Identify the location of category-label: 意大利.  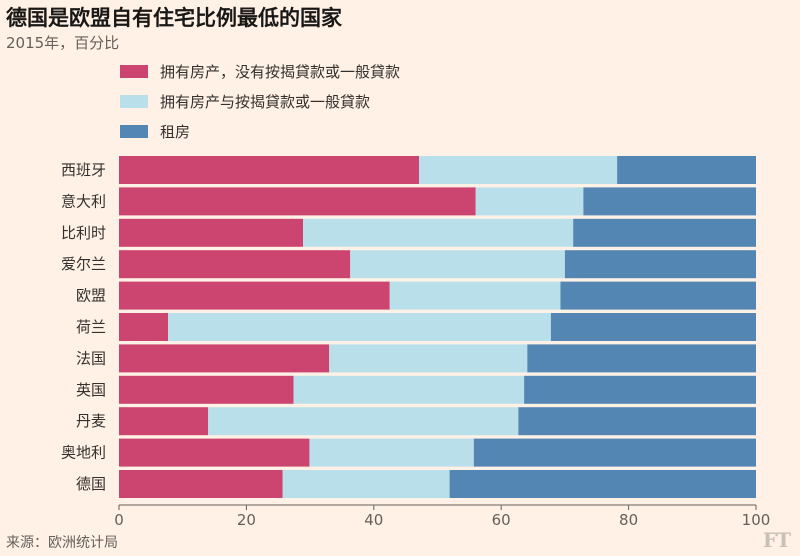
(83, 201).